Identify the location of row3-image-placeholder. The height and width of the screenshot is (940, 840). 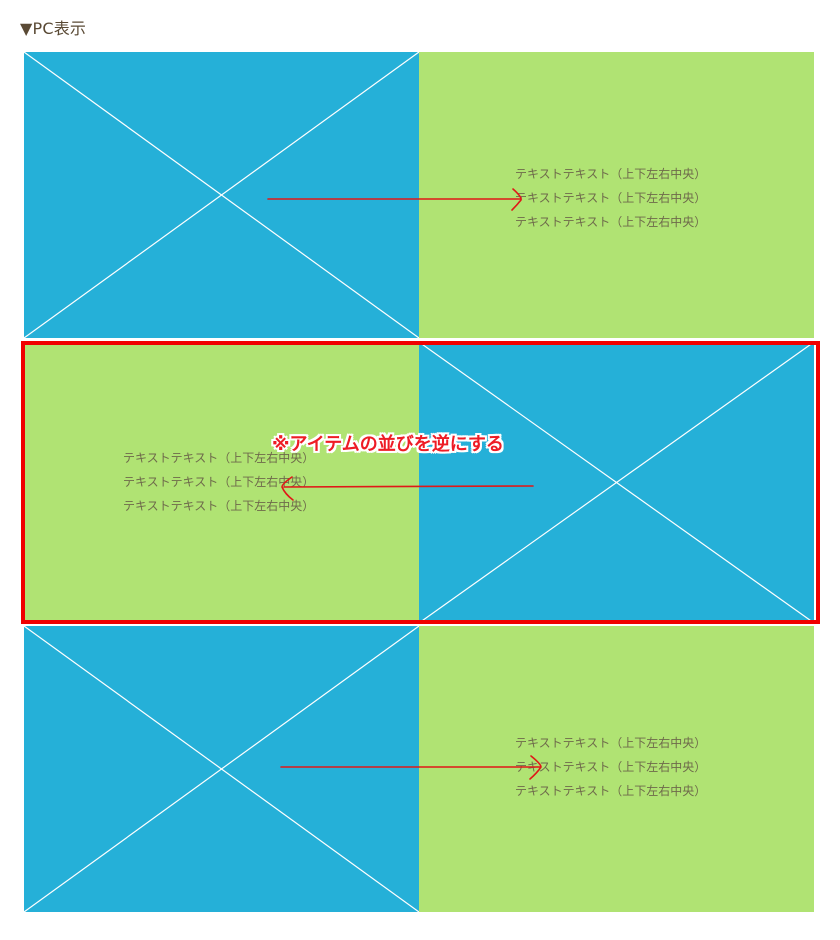
(221, 769).